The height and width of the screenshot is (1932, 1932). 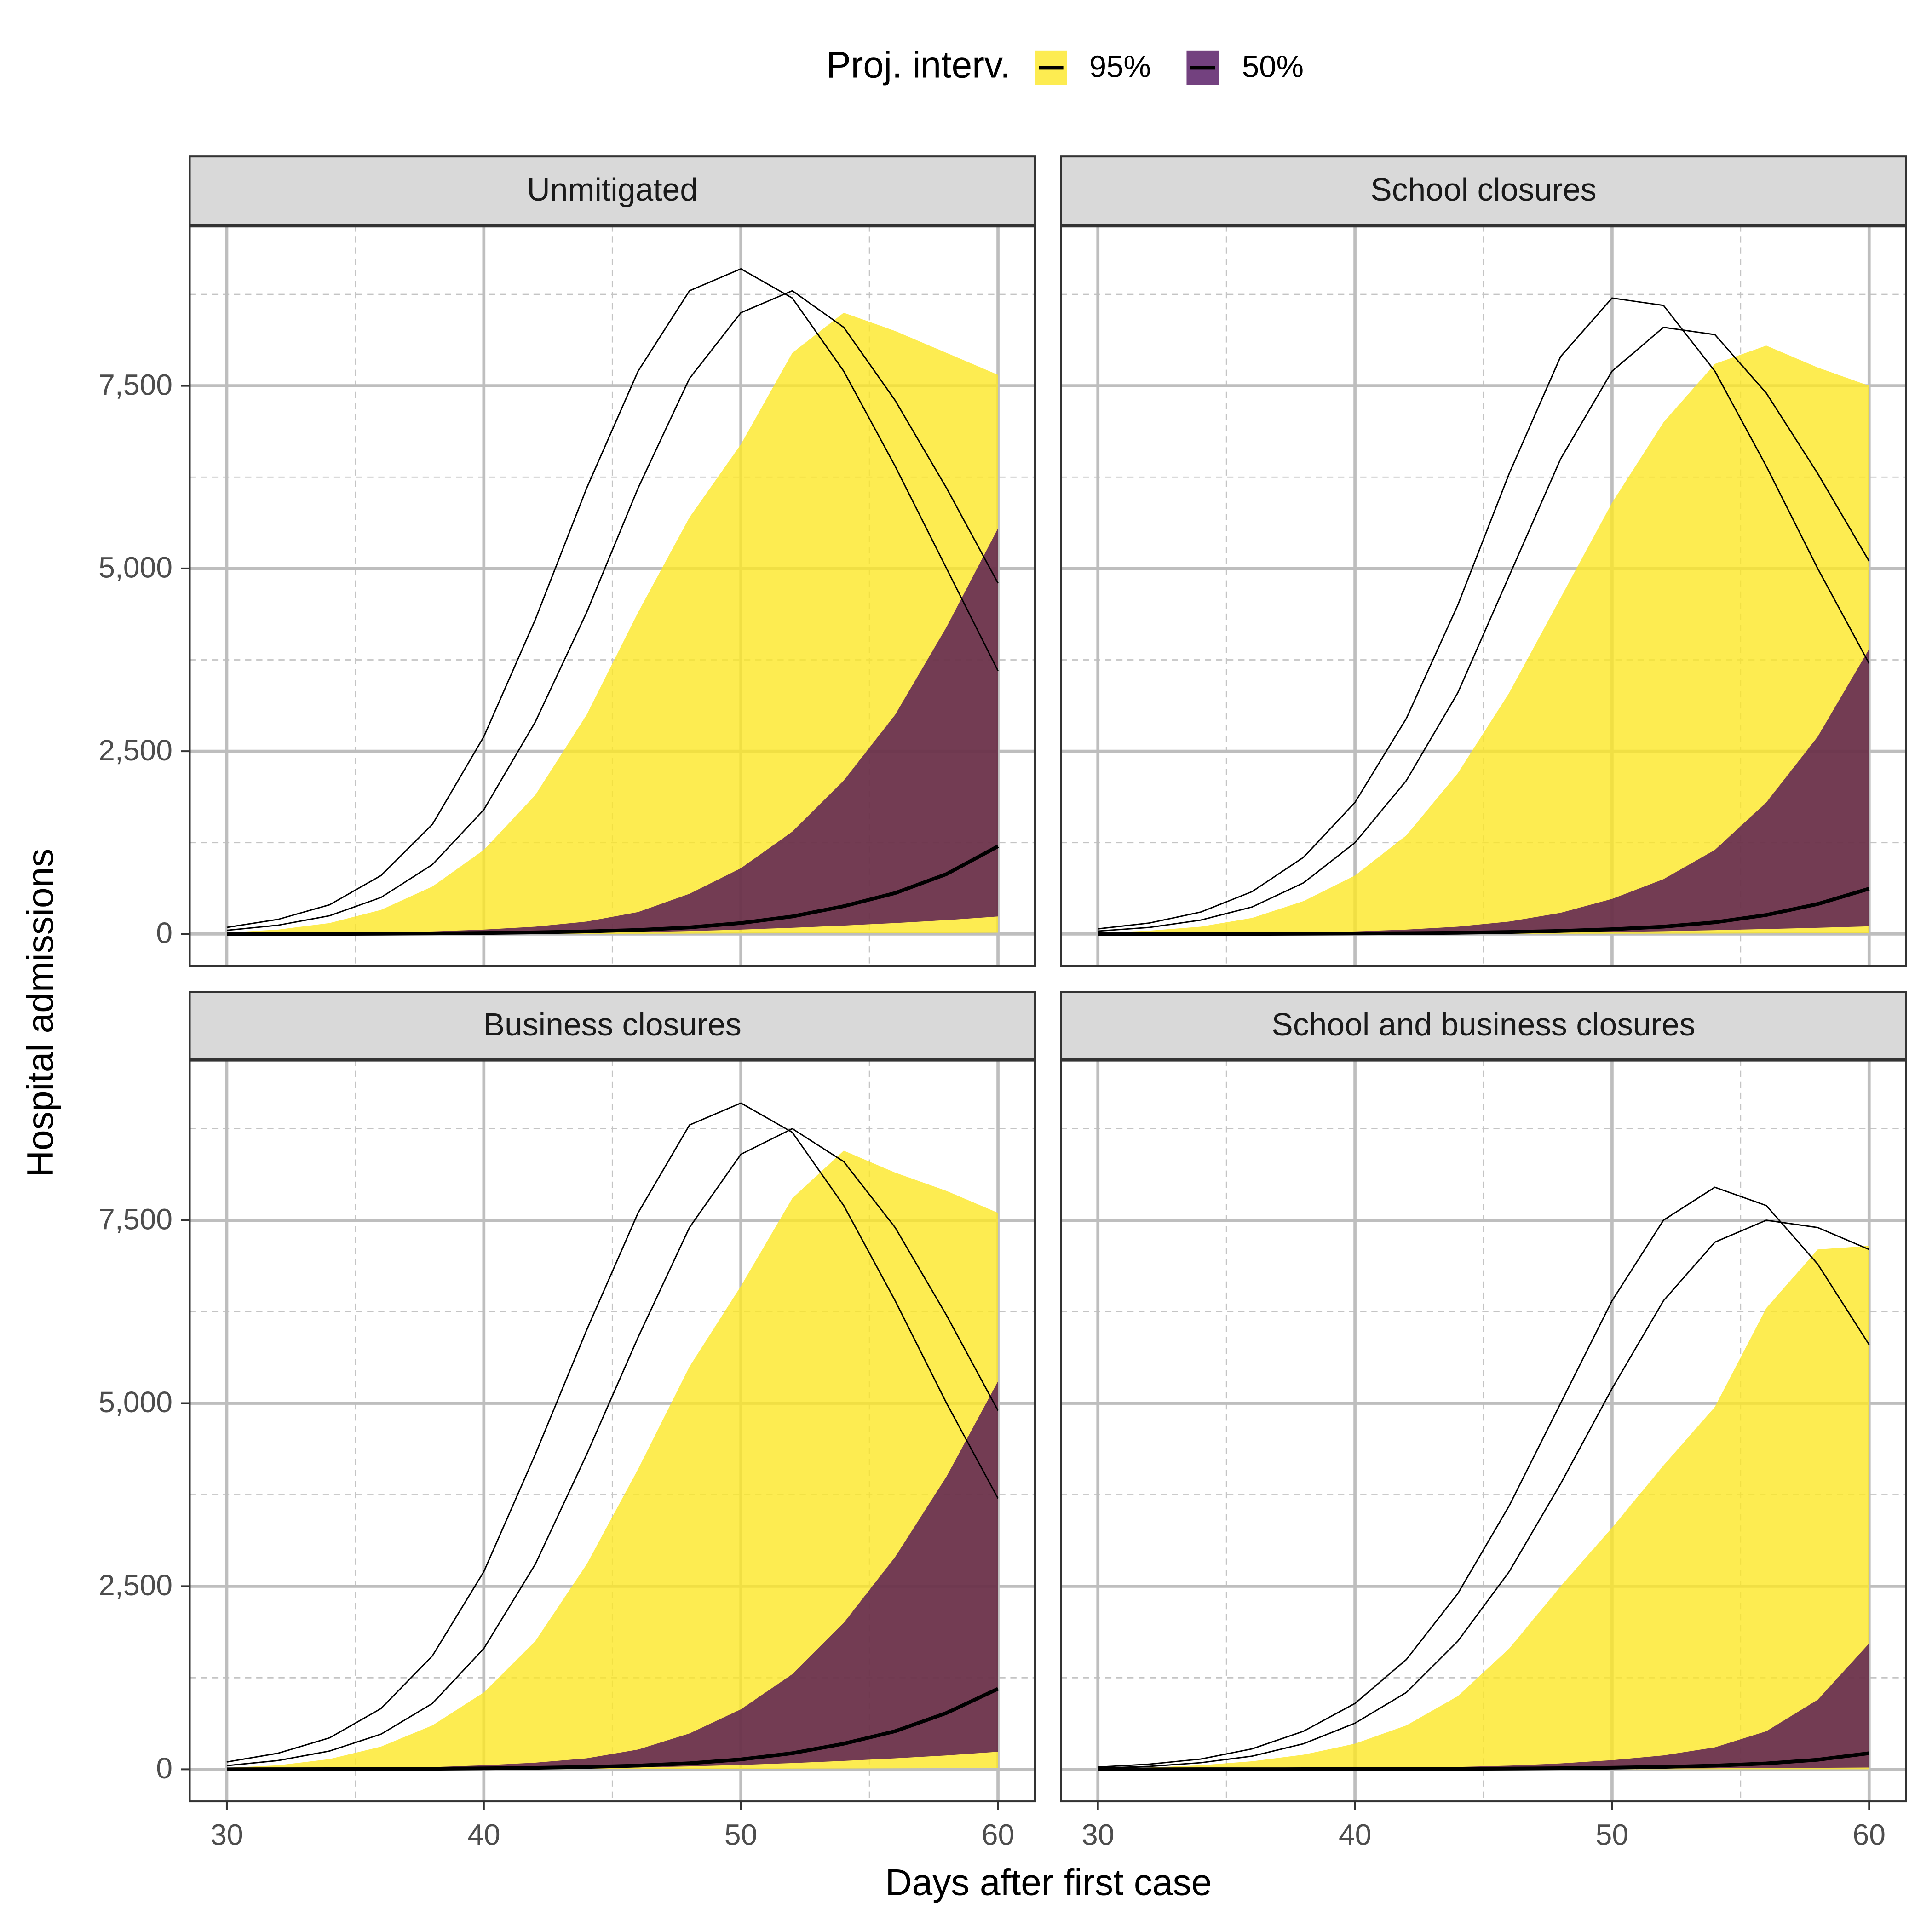 I want to click on panel-title: School closures, so click(x=1483, y=189).